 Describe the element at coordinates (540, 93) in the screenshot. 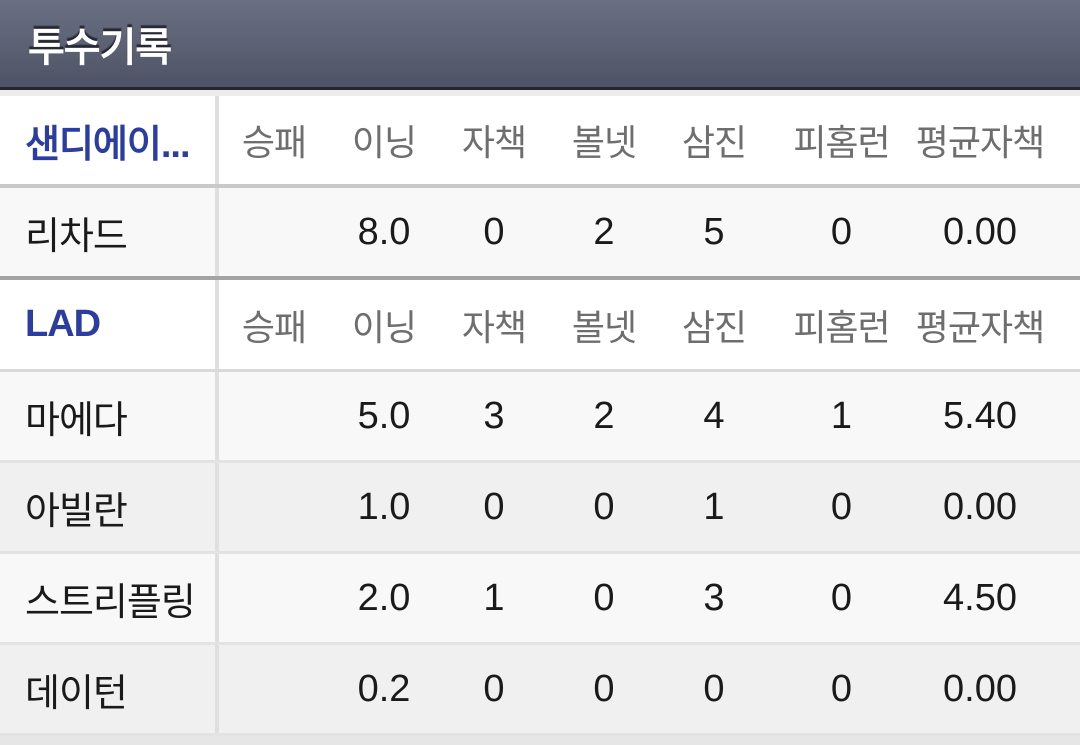

I see `title-separator` at that location.